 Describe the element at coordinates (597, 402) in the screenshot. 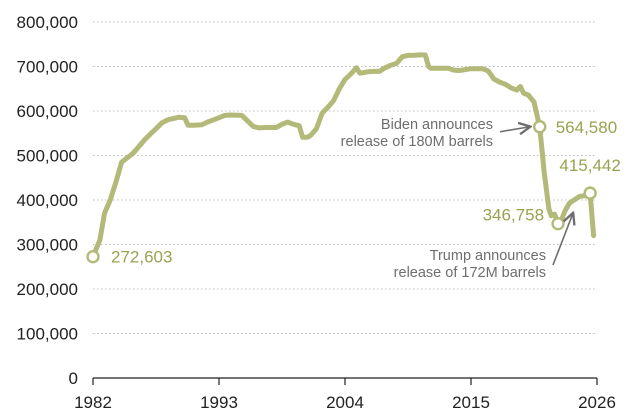

I see `x-tick-label: 2026` at that location.